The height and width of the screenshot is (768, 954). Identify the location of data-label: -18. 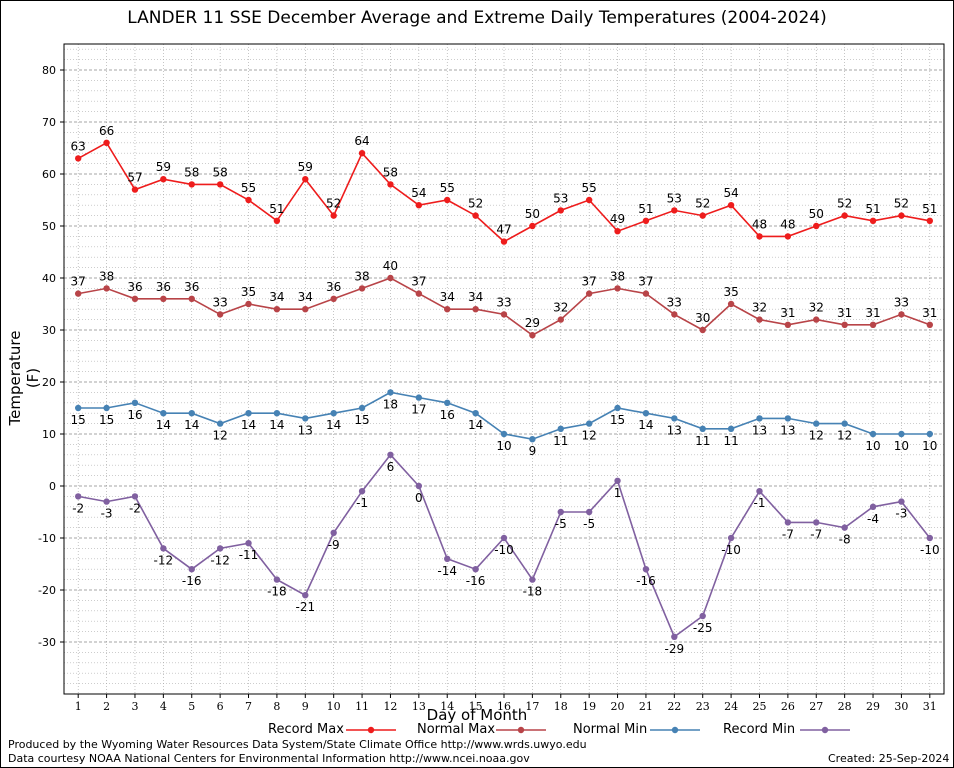
(277, 592).